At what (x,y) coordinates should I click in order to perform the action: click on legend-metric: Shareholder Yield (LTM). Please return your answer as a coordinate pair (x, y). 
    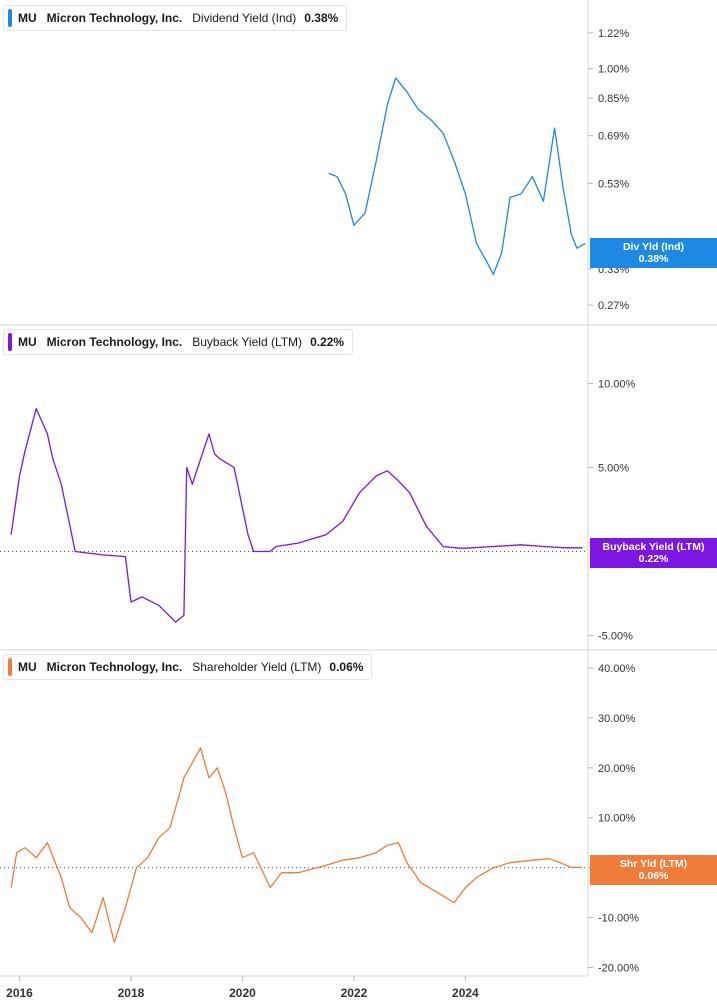
    Looking at the image, I should click on (257, 667).